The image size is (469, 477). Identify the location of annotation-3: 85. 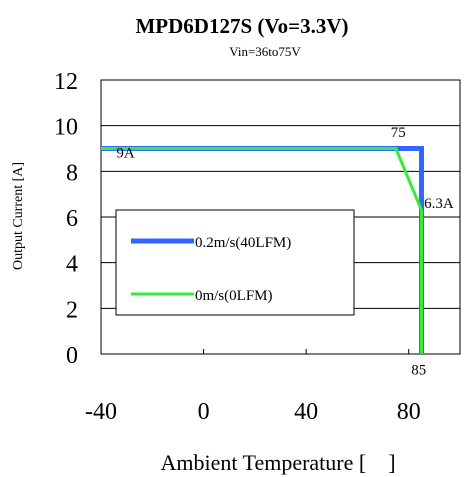
(418, 371).